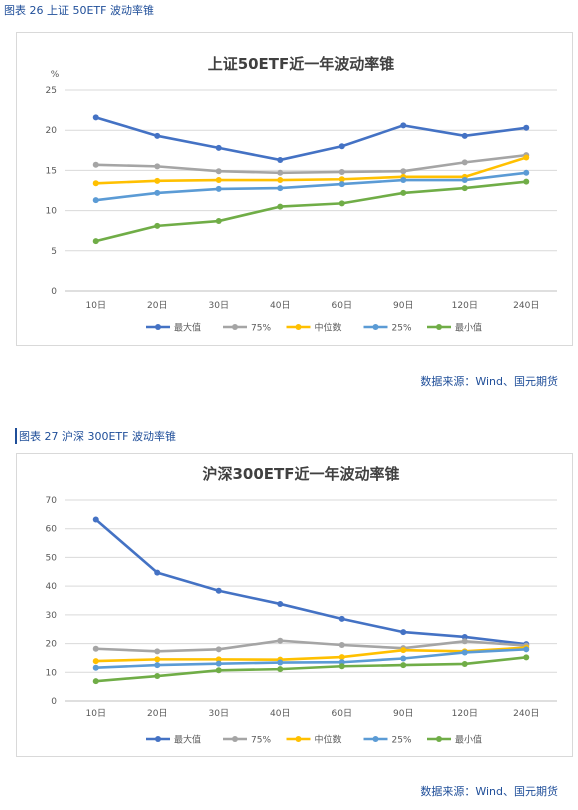 The width and height of the screenshot is (578, 810). I want to click on figure-caption-26: 图表 26 上证 50ETF 波动率锥, so click(79, 10).